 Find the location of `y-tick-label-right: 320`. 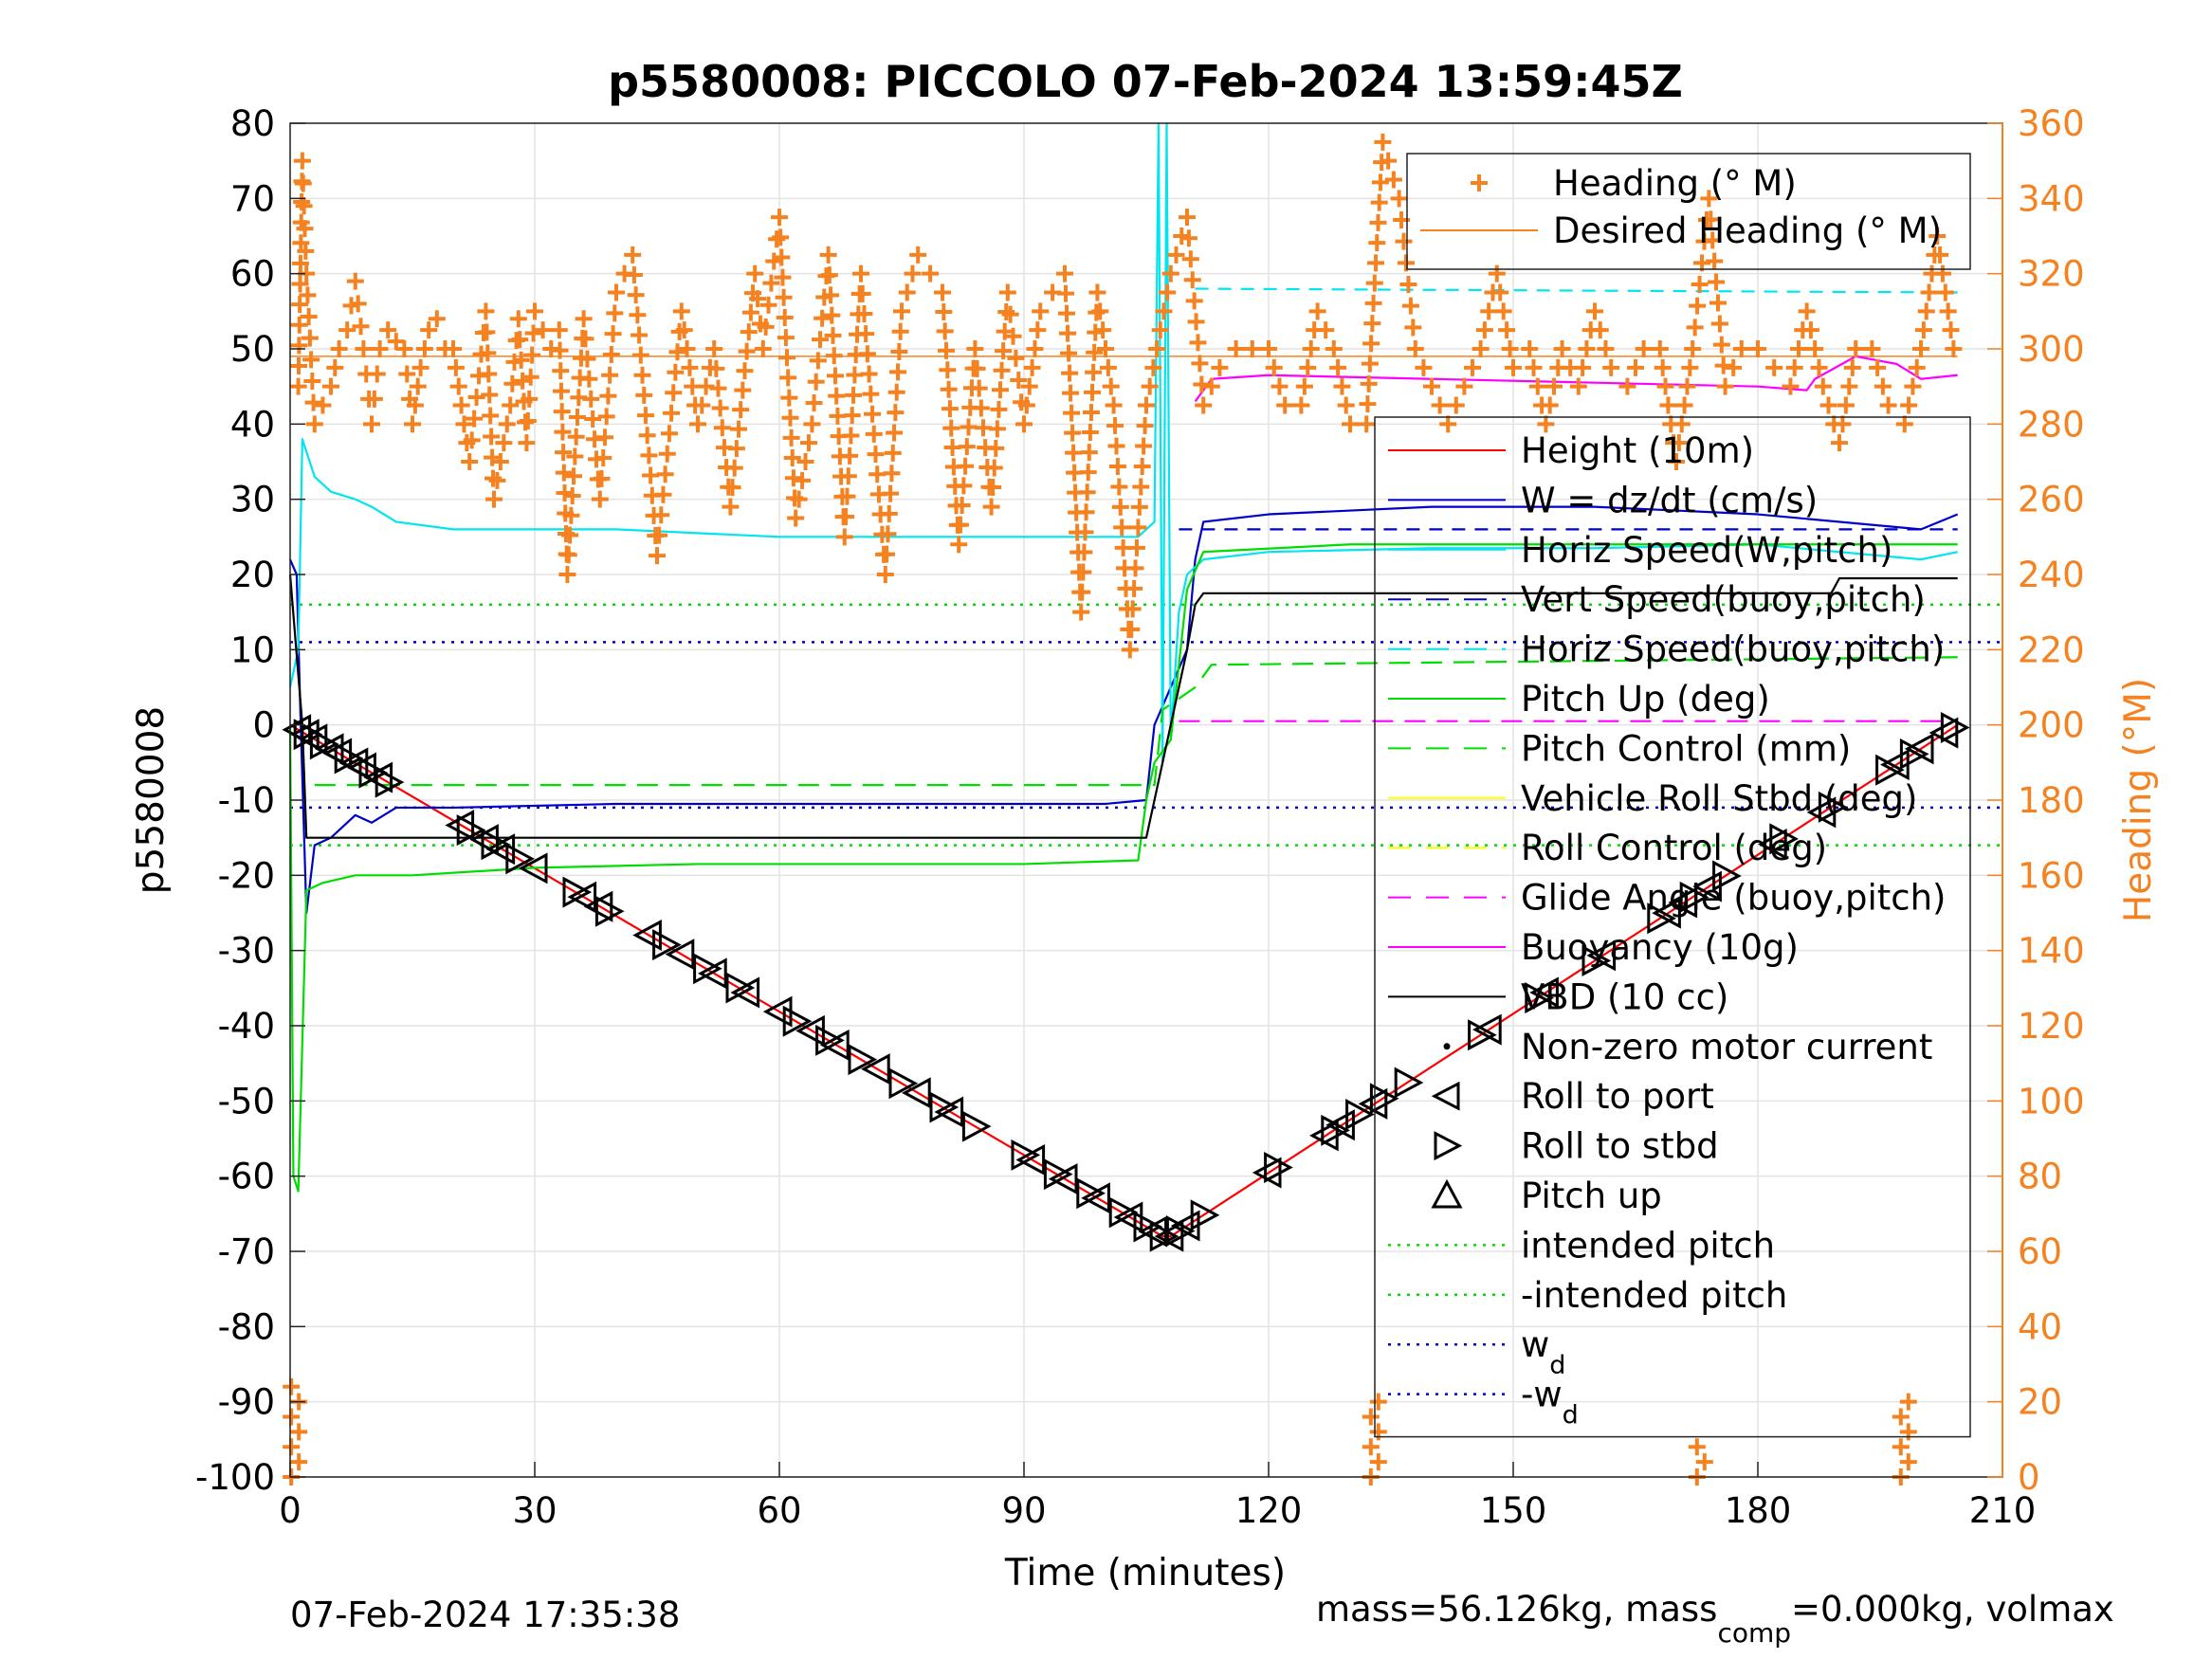

y-tick-label-right: 320 is located at coordinates (2051, 274).